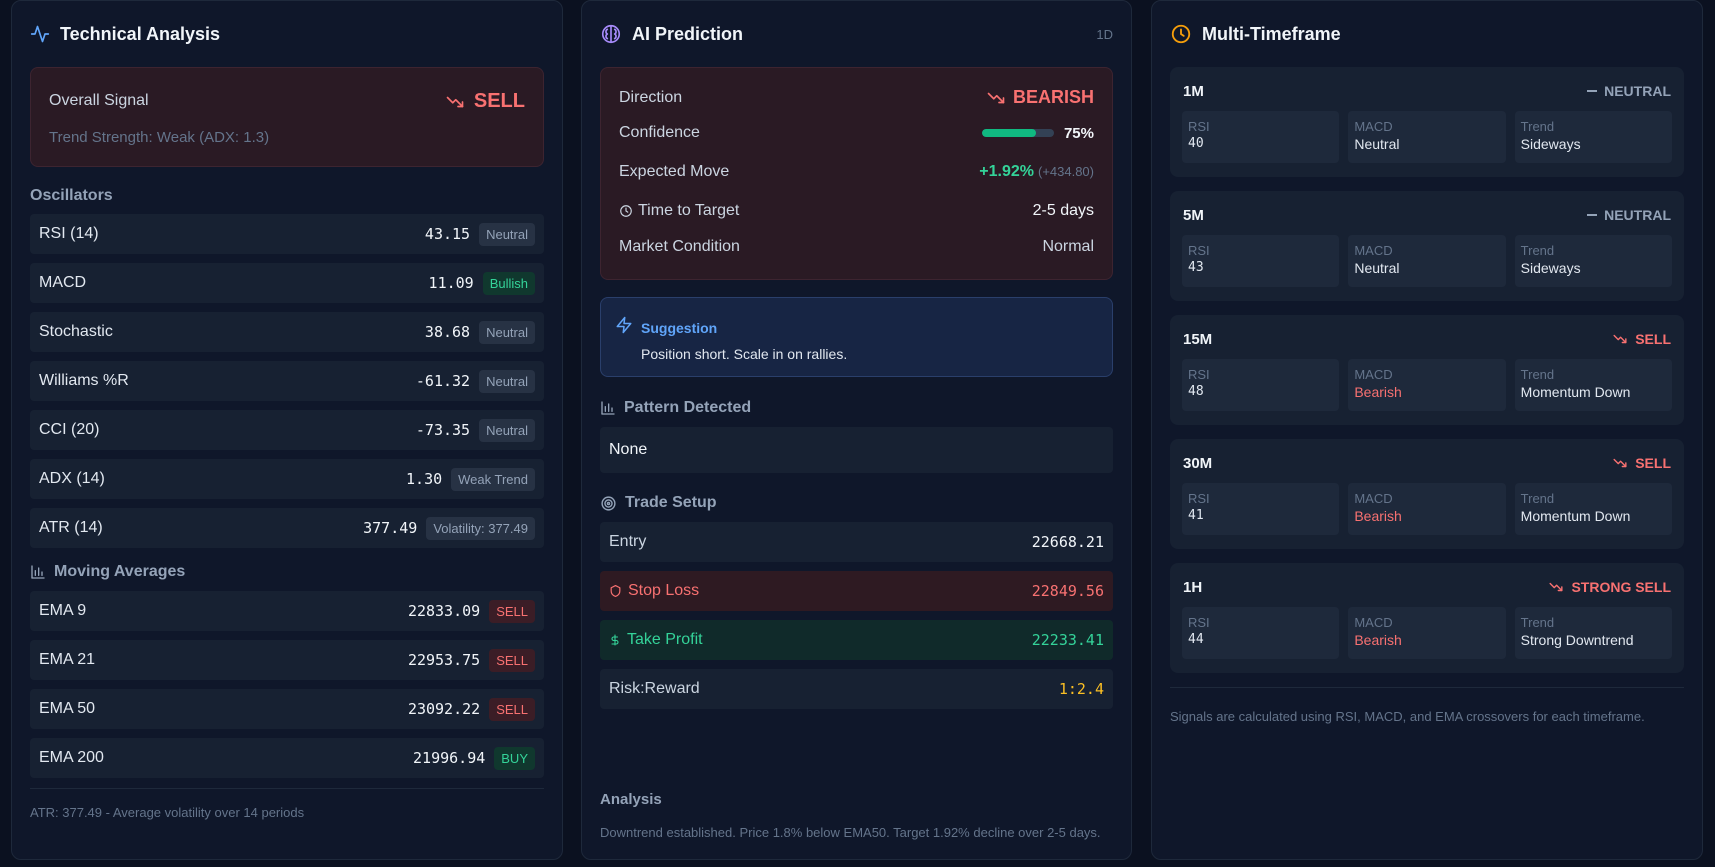 This screenshot has width=1715, height=867. Describe the element at coordinates (287, 660) in the screenshot. I see `ma-row-ema21: EMA 21 22953.75 SELL` at that location.